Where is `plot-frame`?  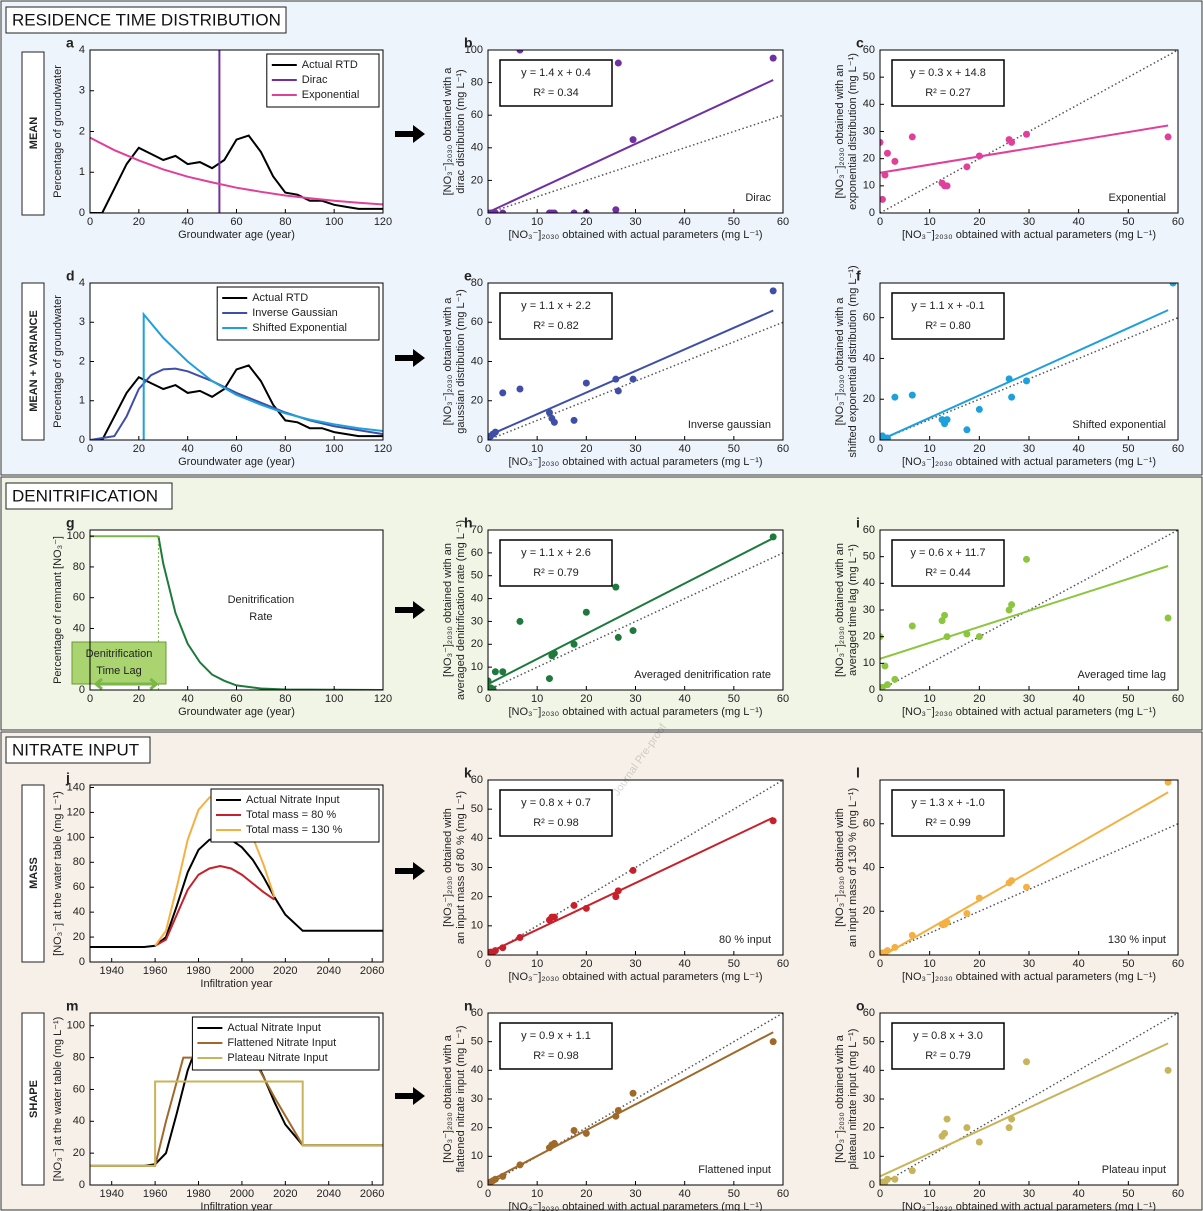
plot-frame is located at coordinates (635, 867).